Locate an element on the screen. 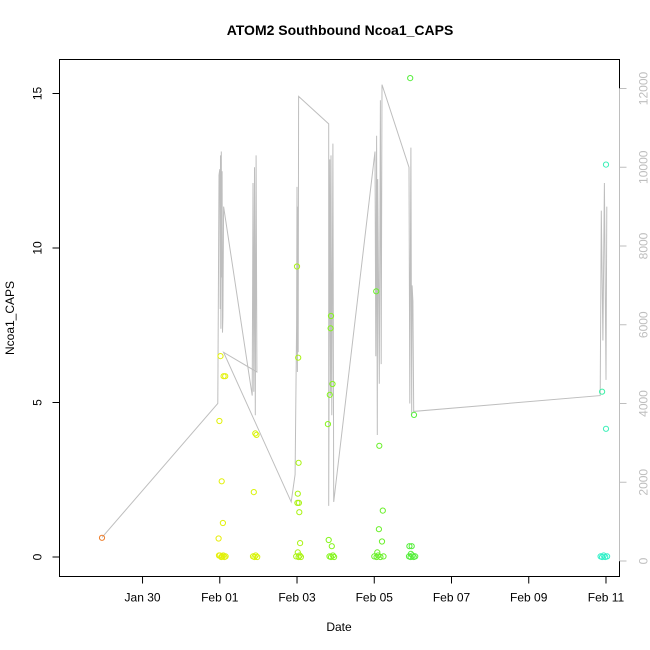 The height and width of the screenshot is (650, 650). x-tick-label: Feb 05 is located at coordinates (375, 598).